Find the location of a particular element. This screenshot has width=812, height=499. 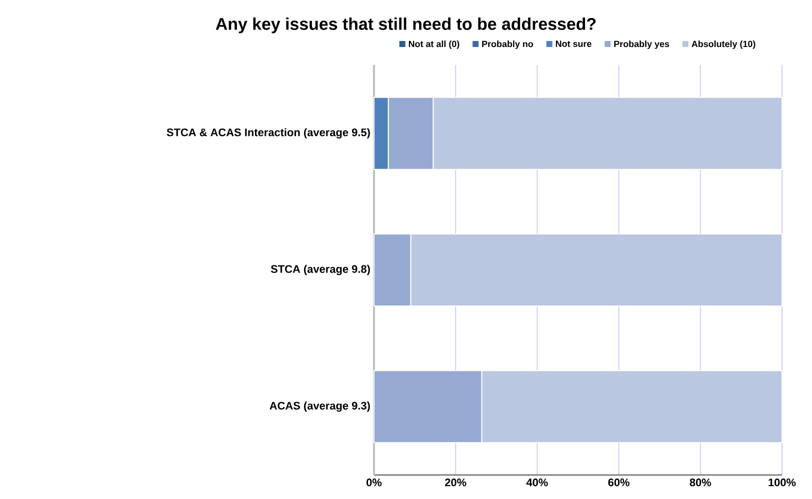

x-tick-label: 0% is located at coordinates (374, 482).